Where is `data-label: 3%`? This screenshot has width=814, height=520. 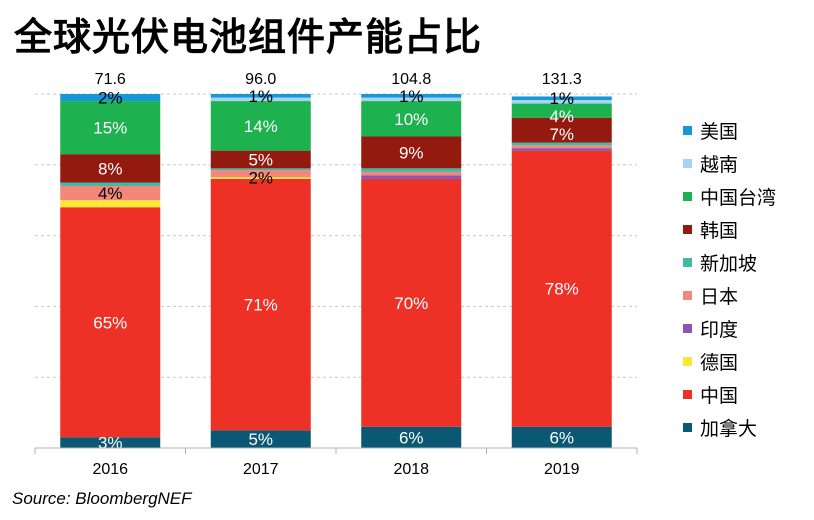
data-label: 3% is located at coordinates (110, 443).